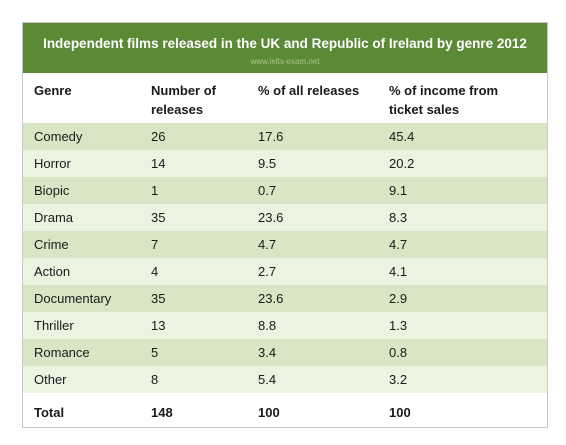  What do you see at coordinates (158, 325) in the screenshot?
I see `releases-cell: 13` at bounding box center [158, 325].